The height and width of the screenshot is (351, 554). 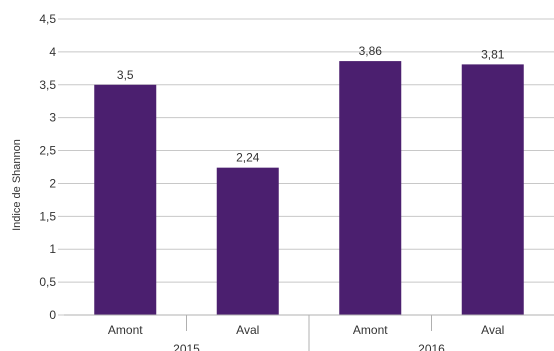 I want to click on y-tick-label: 4, so click(x=52, y=52).